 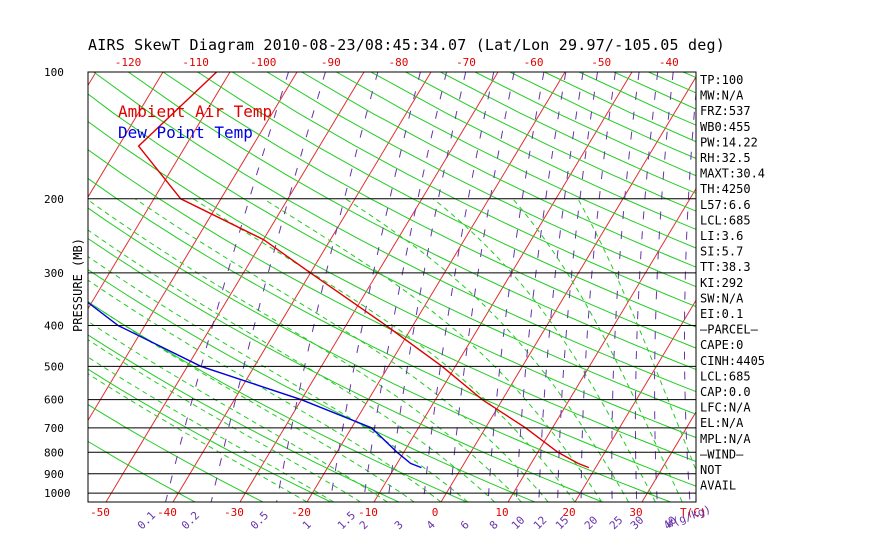 I want to click on index-item: LI:3.6, so click(x=721, y=236).